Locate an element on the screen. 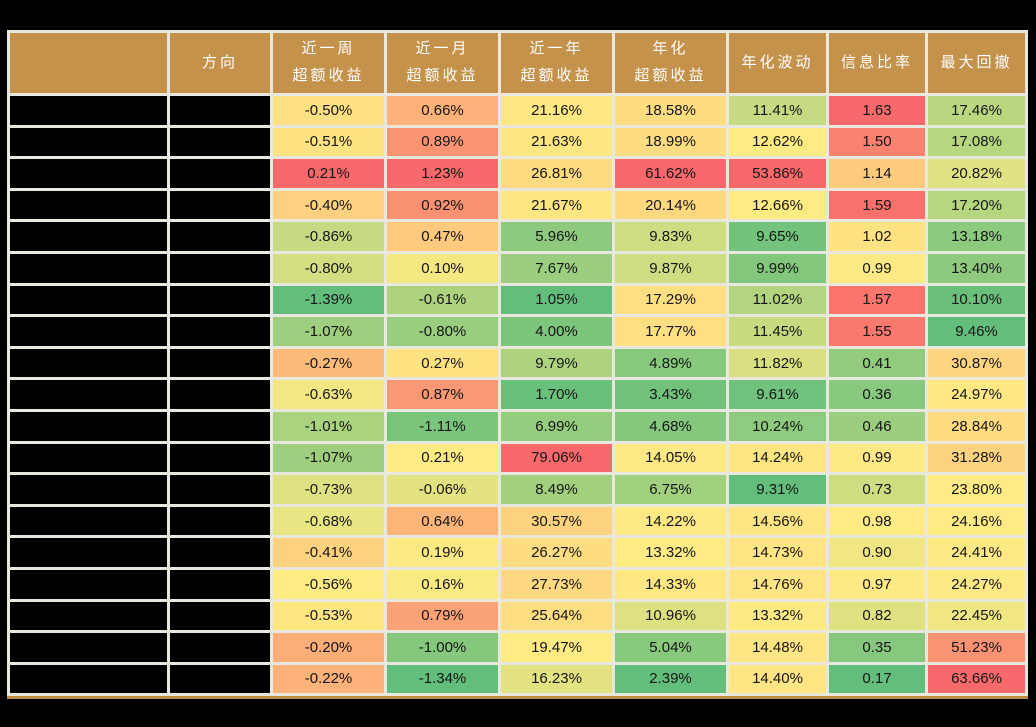 Image resolution: width=1036 pixels, height=727 pixels. heatmap-cell: -1.01% is located at coordinates (328, 426).